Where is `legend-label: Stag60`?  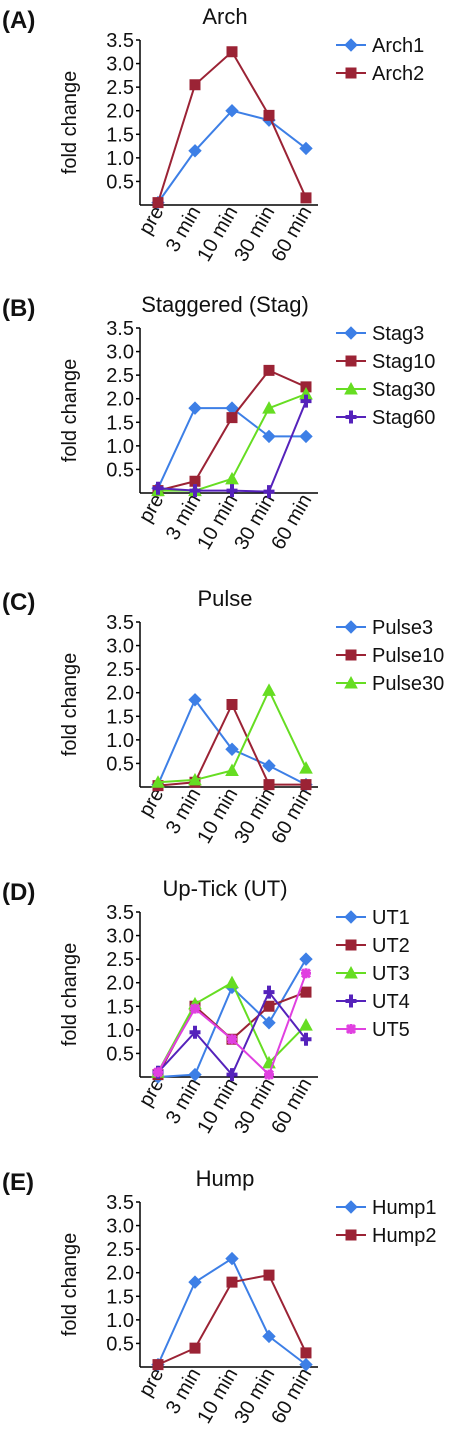
legend-label: Stag60 is located at coordinates (403, 418).